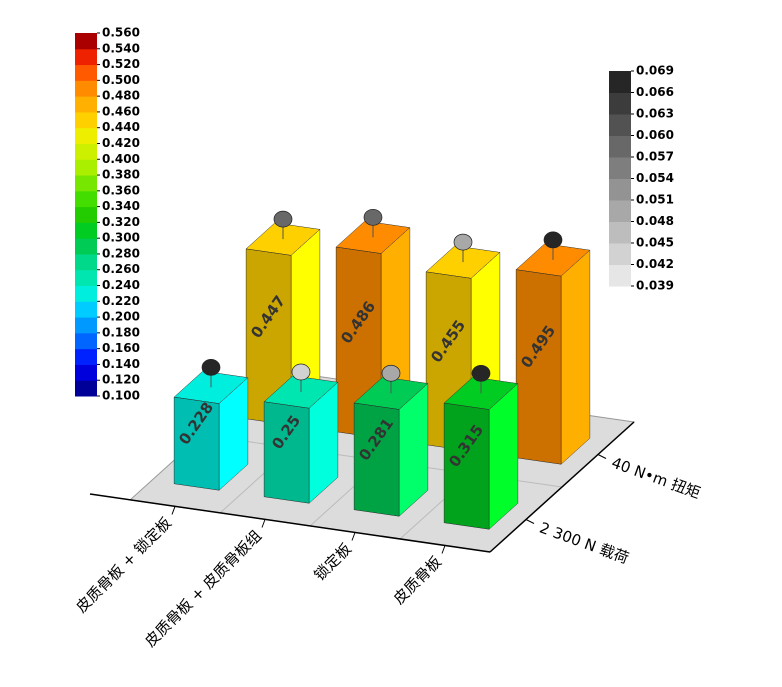  Describe the element at coordinates (121, 222) in the screenshot. I see `colorbar-label: 0.320` at that location.